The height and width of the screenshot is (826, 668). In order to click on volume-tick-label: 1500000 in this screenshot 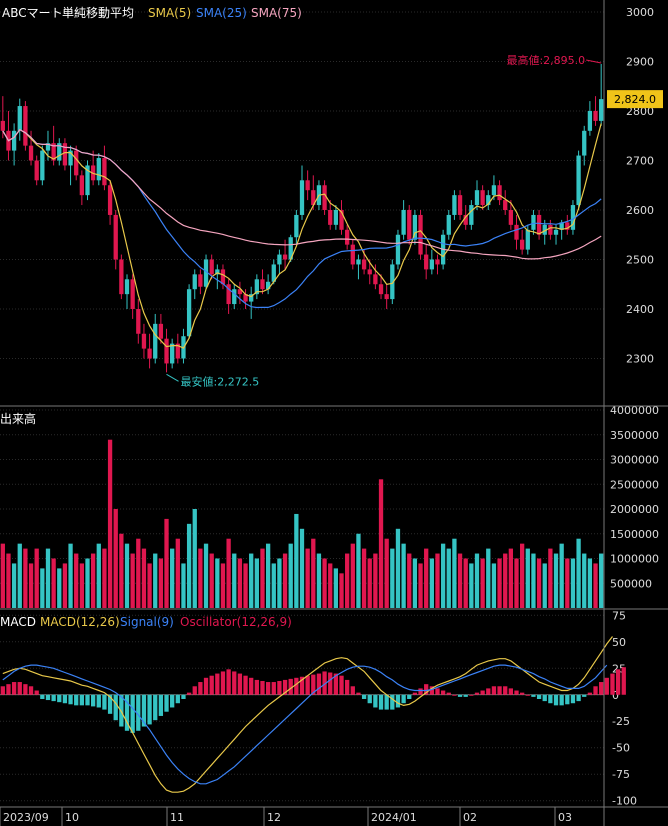, I will do `click(634, 534)`.